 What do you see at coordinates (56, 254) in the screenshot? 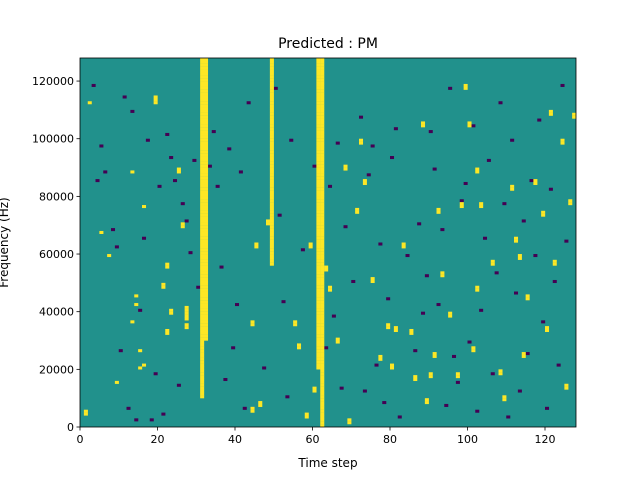
I see `y-tick-label: 60000` at bounding box center [56, 254].